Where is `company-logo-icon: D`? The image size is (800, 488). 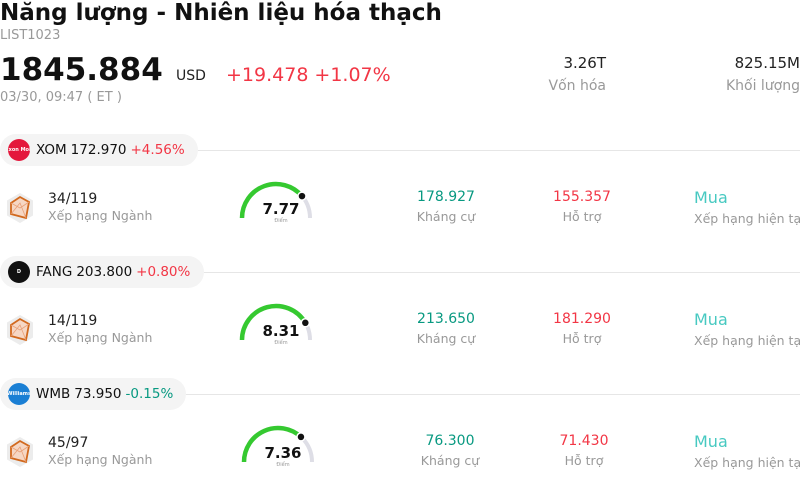 company-logo-icon: D is located at coordinates (19, 272).